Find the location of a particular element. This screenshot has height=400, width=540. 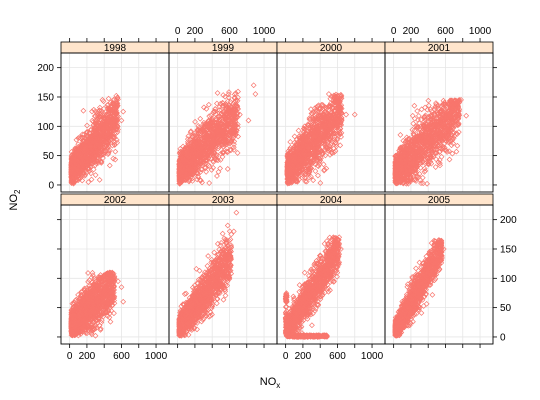

panel-1999: 1999 is located at coordinates (223, 117).